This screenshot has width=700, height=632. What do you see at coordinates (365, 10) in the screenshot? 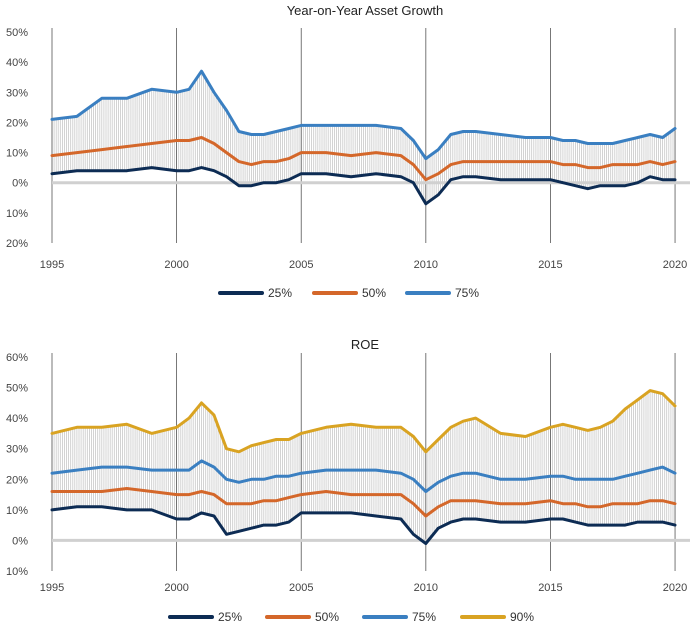
I see `chart-title: Year-on-Year Asset Growth` at bounding box center [365, 10].